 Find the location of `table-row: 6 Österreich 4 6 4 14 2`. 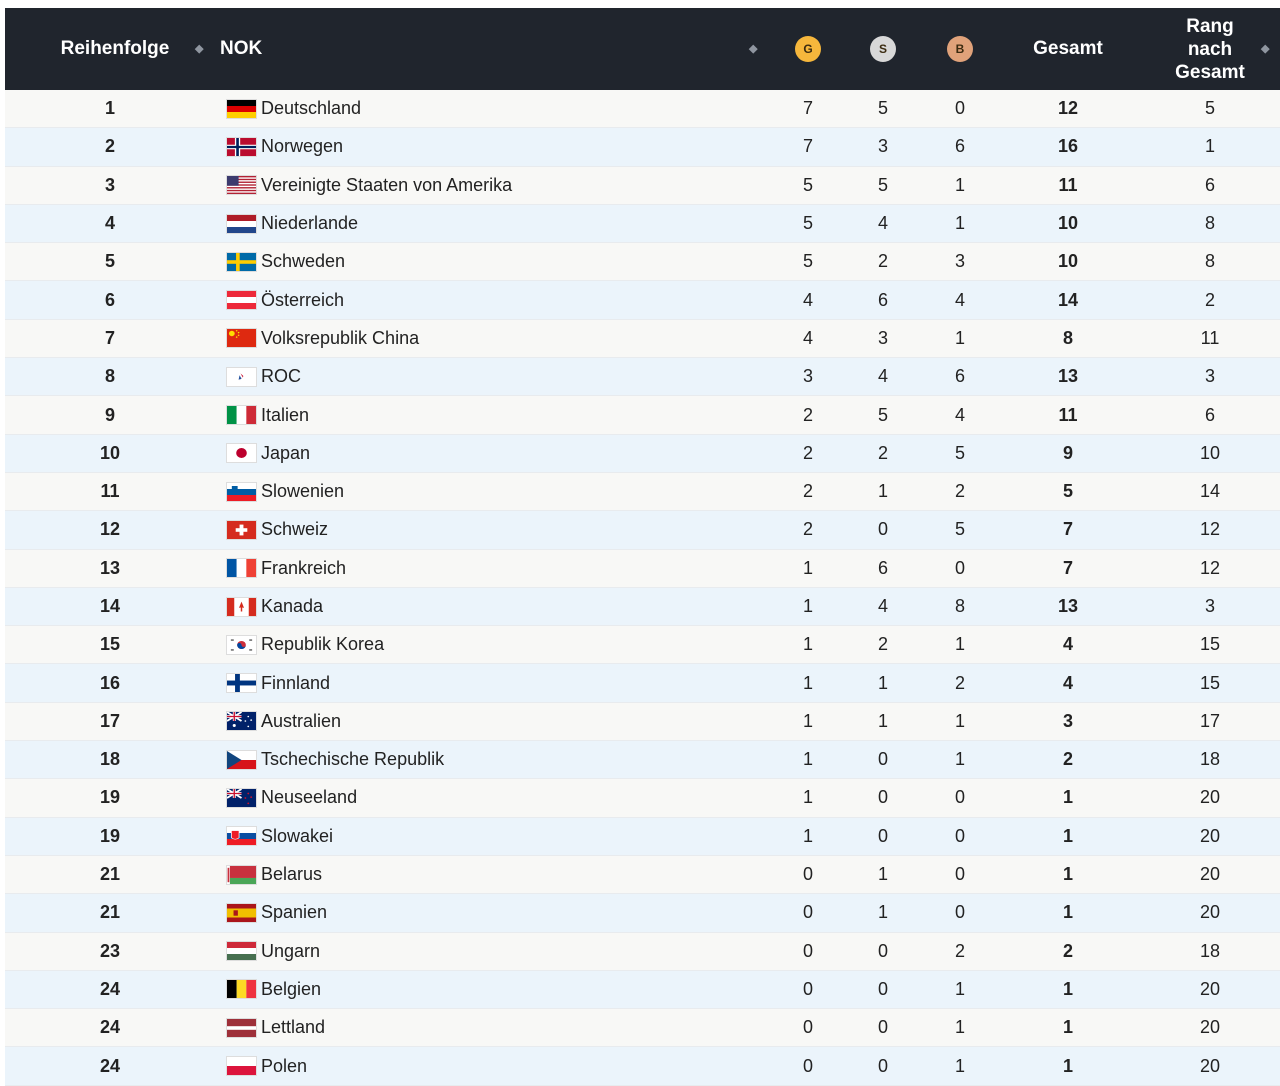

table-row: 6 Österreich 4 6 4 14 2 is located at coordinates (642, 300).